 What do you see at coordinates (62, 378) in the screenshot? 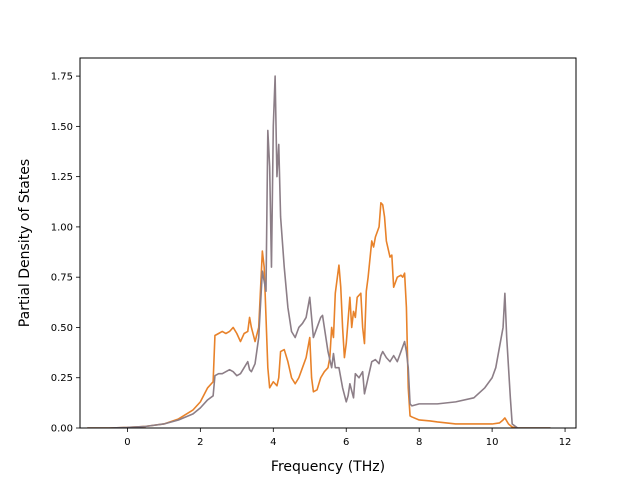
I see `y-tick-label: 0.25` at bounding box center [62, 378].